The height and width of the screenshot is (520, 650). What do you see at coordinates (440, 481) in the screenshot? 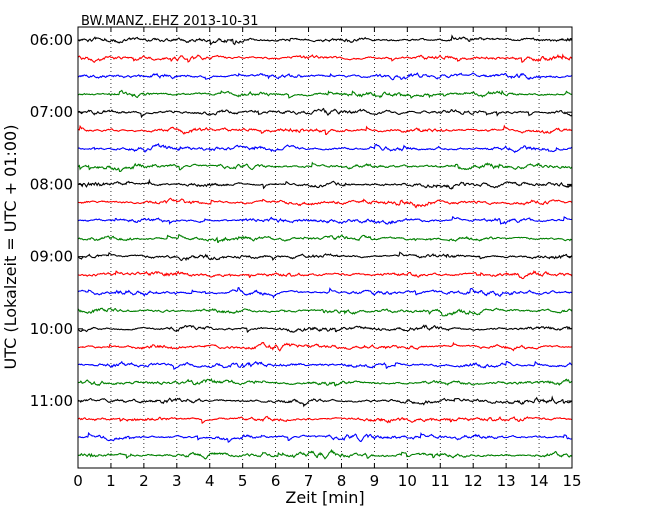
I see `x-tick-label: 11` at bounding box center [440, 481].